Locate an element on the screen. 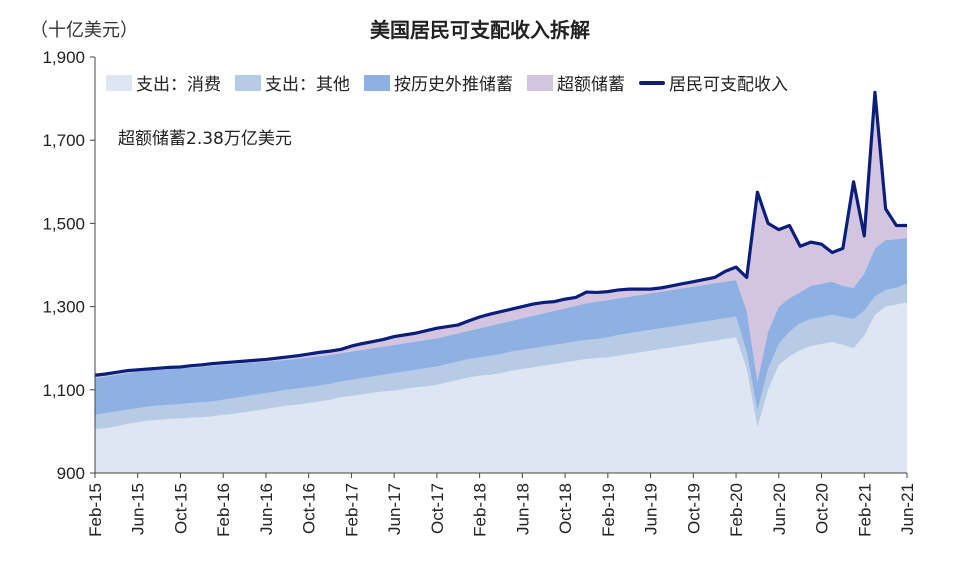 The height and width of the screenshot is (572, 960). legend-item-disposable-income: 居民可支配收入 is located at coordinates (713, 82).